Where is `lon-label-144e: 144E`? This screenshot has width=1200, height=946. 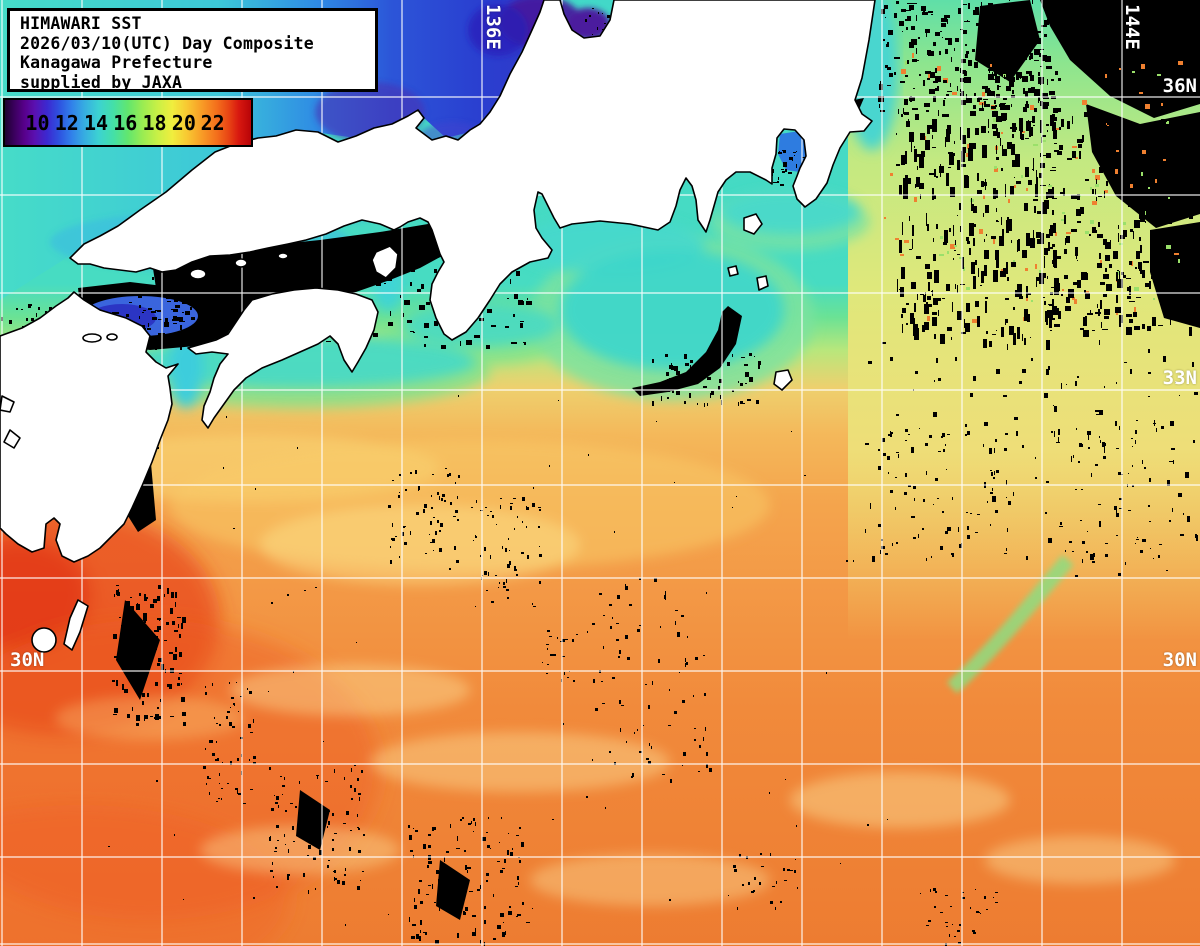 lon-label-144e: 144E is located at coordinates (1132, 27).